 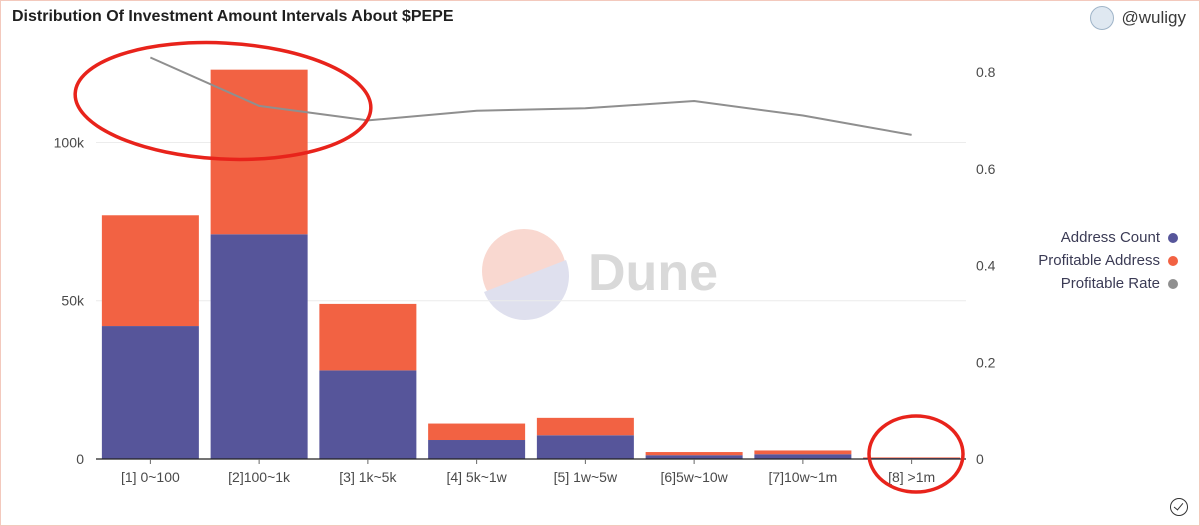 What do you see at coordinates (526, 290) in the screenshot?
I see `dune-logo-lower-icon` at bounding box center [526, 290].